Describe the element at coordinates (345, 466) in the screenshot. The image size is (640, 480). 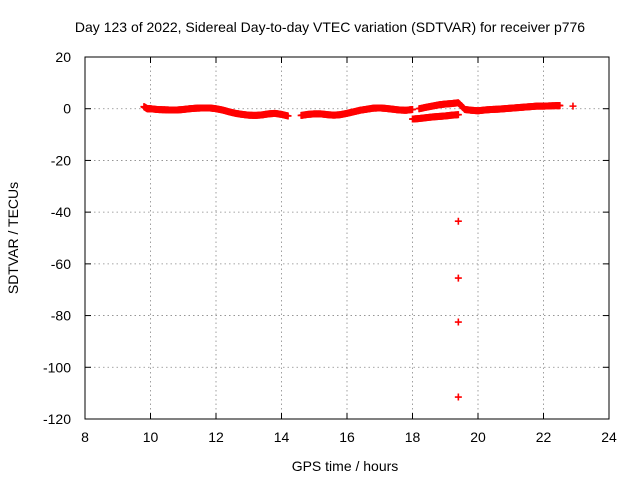
I see `x-axis-label: GPS time / hours` at that location.